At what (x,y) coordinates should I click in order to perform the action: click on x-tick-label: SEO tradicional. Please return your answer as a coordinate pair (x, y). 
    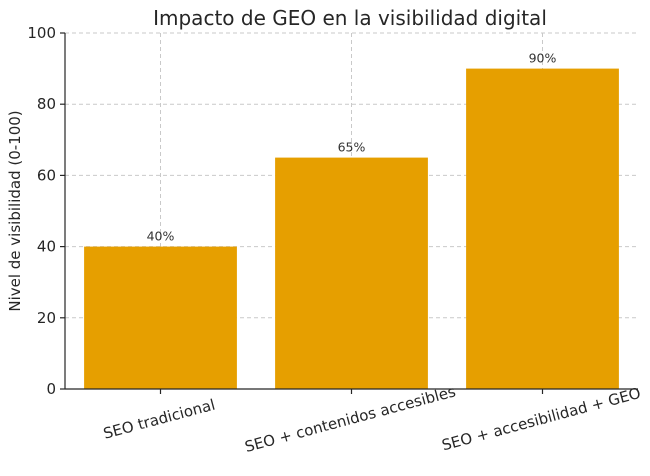
    Looking at the image, I should click on (159, 419).